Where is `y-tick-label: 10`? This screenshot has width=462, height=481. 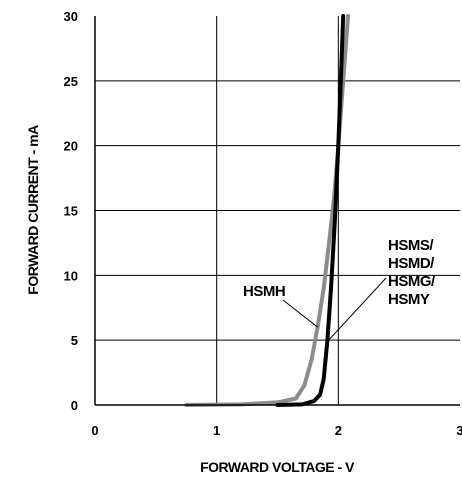
y-tick-label: 10 is located at coordinates (71, 275).